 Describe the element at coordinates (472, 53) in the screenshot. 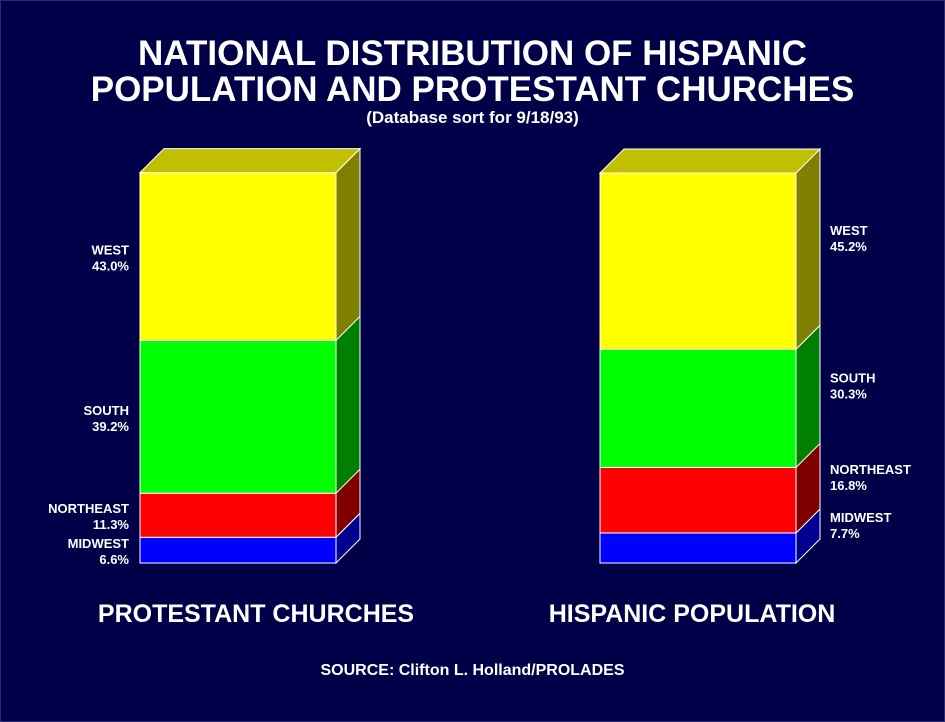

I see `chart-title-line-1: NATIONAL DISTRIBUTION OF HISPANIC` at that location.